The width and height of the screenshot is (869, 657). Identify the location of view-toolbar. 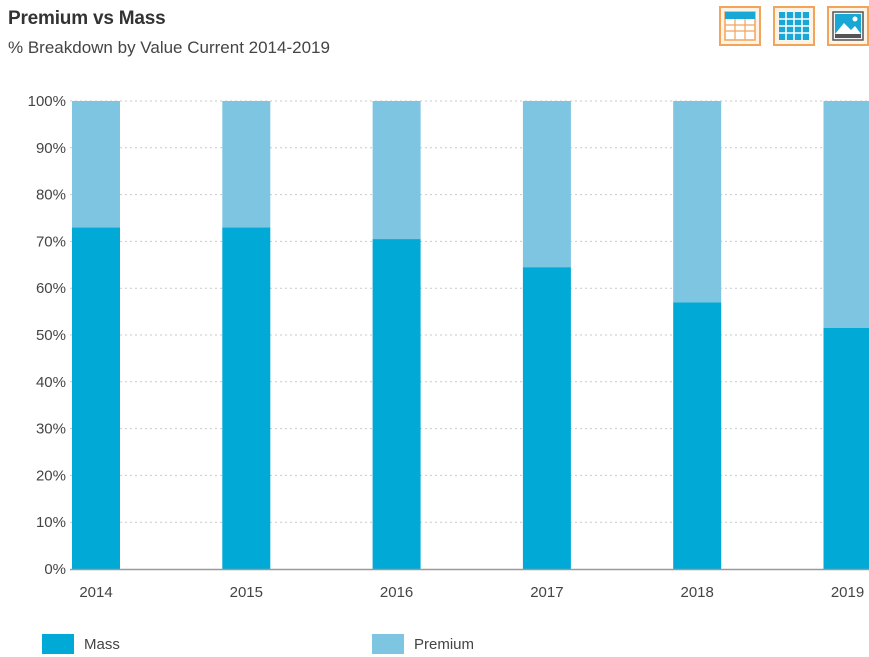
(794, 26).